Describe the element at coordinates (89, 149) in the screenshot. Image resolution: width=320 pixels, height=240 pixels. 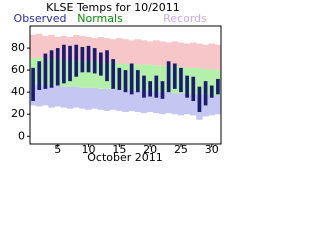
I see `x-tick-label: 10` at that location.